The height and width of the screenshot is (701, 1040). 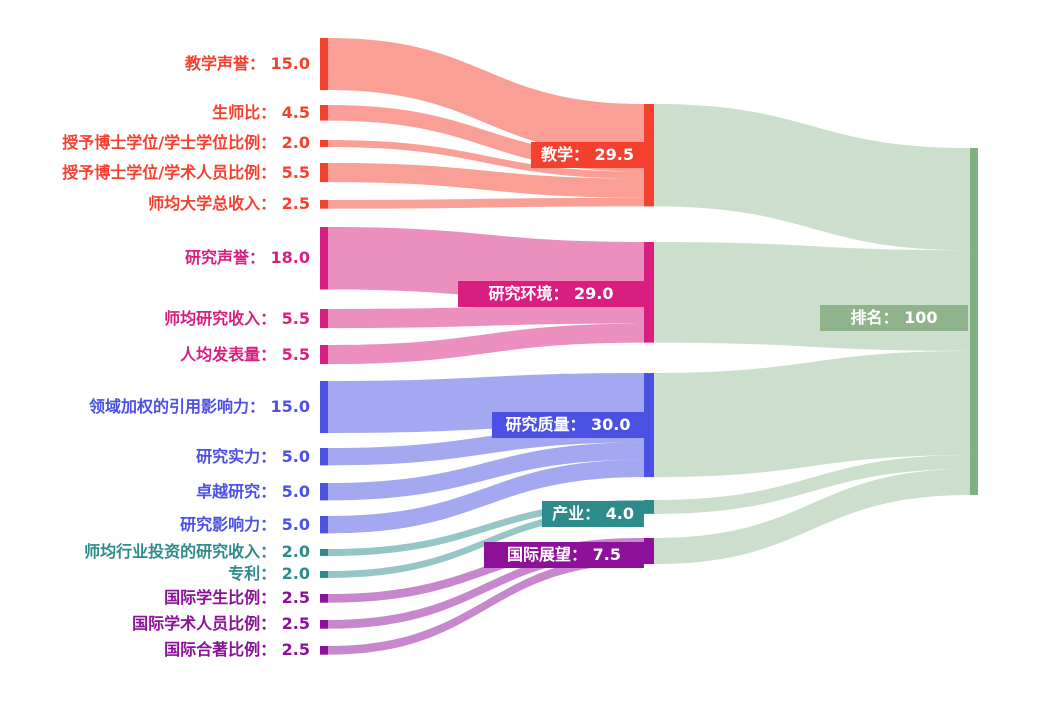 What do you see at coordinates (486, 203) in the screenshot?
I see `sankey-link-institutional-income-teaching` at bounding box center [486, 203].